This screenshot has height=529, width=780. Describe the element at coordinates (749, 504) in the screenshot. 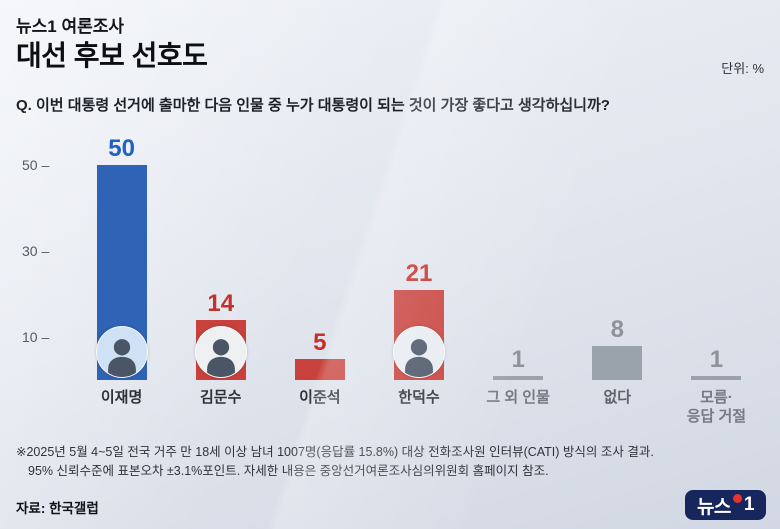

I see `logo-one: 1` at that location.